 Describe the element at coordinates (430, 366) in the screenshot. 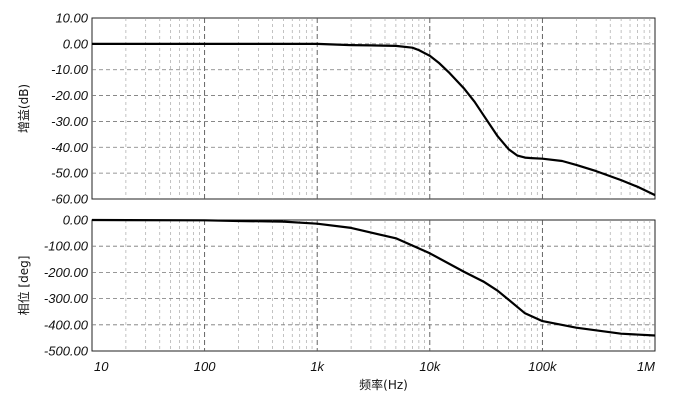

I see `xtick-label: 10k` at that location.